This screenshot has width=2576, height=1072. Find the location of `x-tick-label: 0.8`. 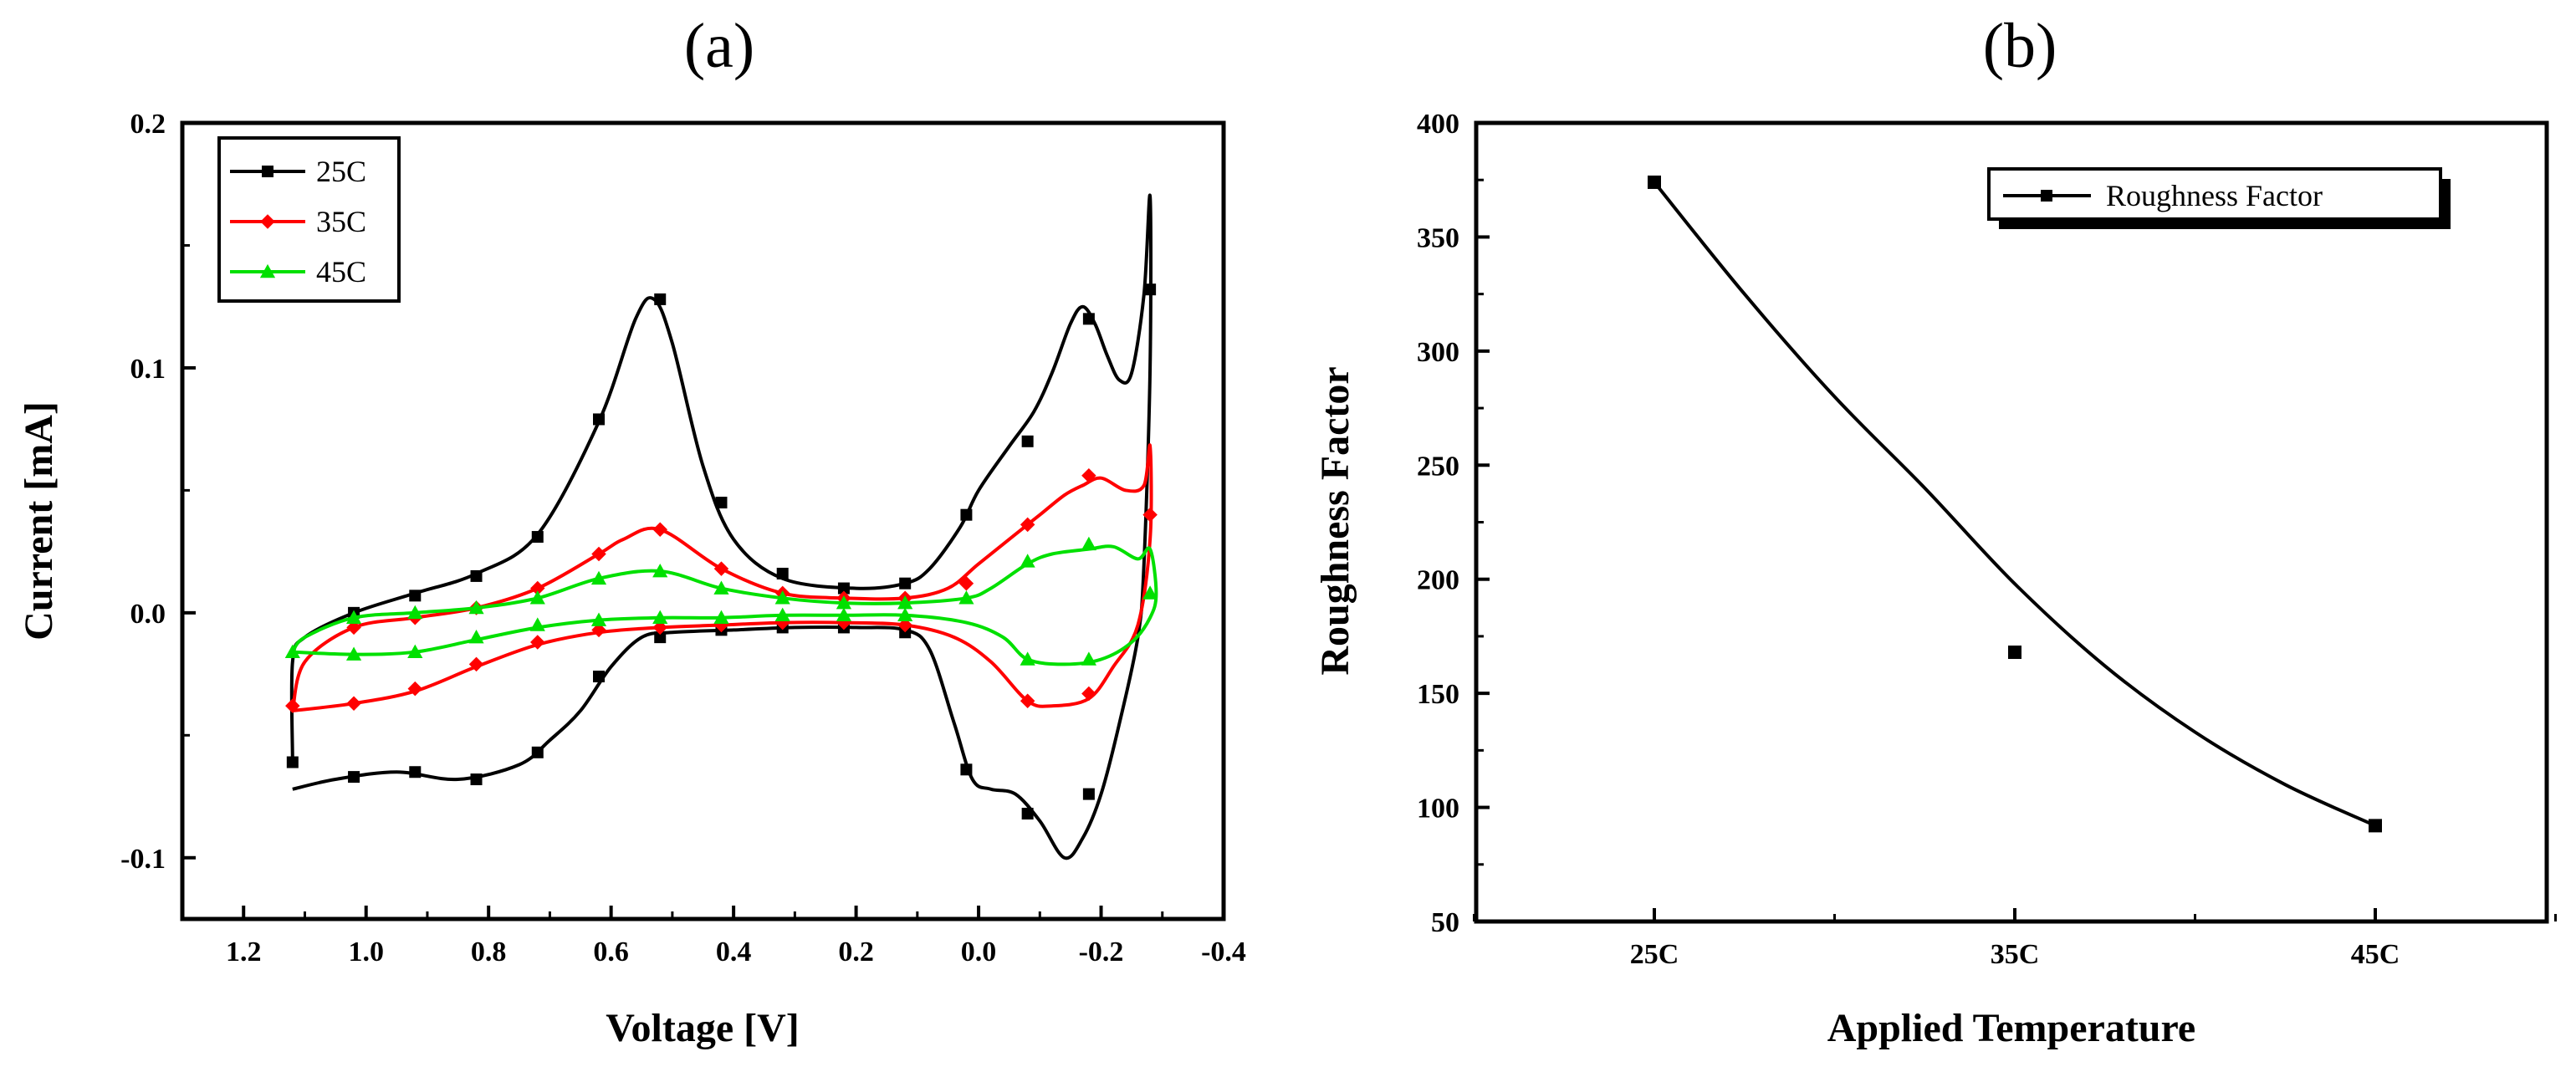

x-tick-label: 0.8 is located at coordinates (489, 952).